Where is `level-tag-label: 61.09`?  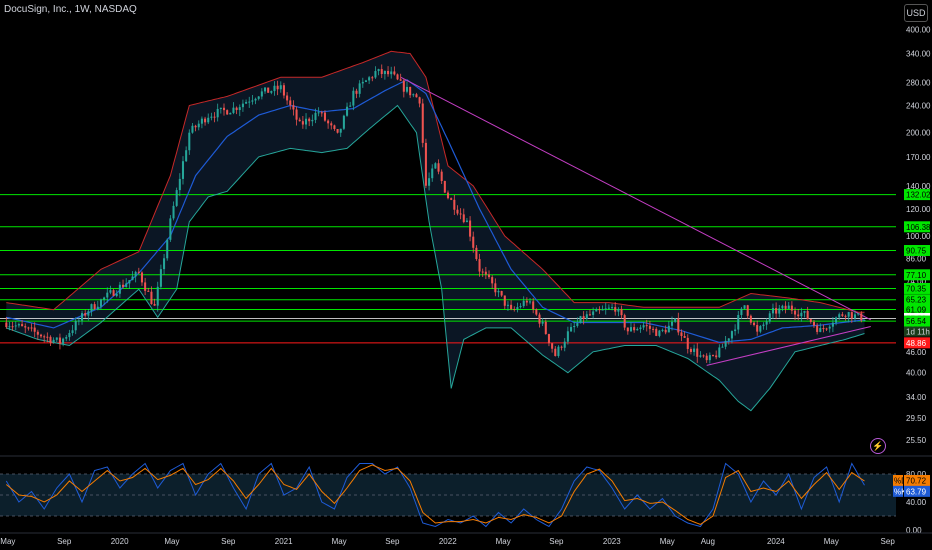 level-tag-label: 61.09 is located at coordinates (916, 310).